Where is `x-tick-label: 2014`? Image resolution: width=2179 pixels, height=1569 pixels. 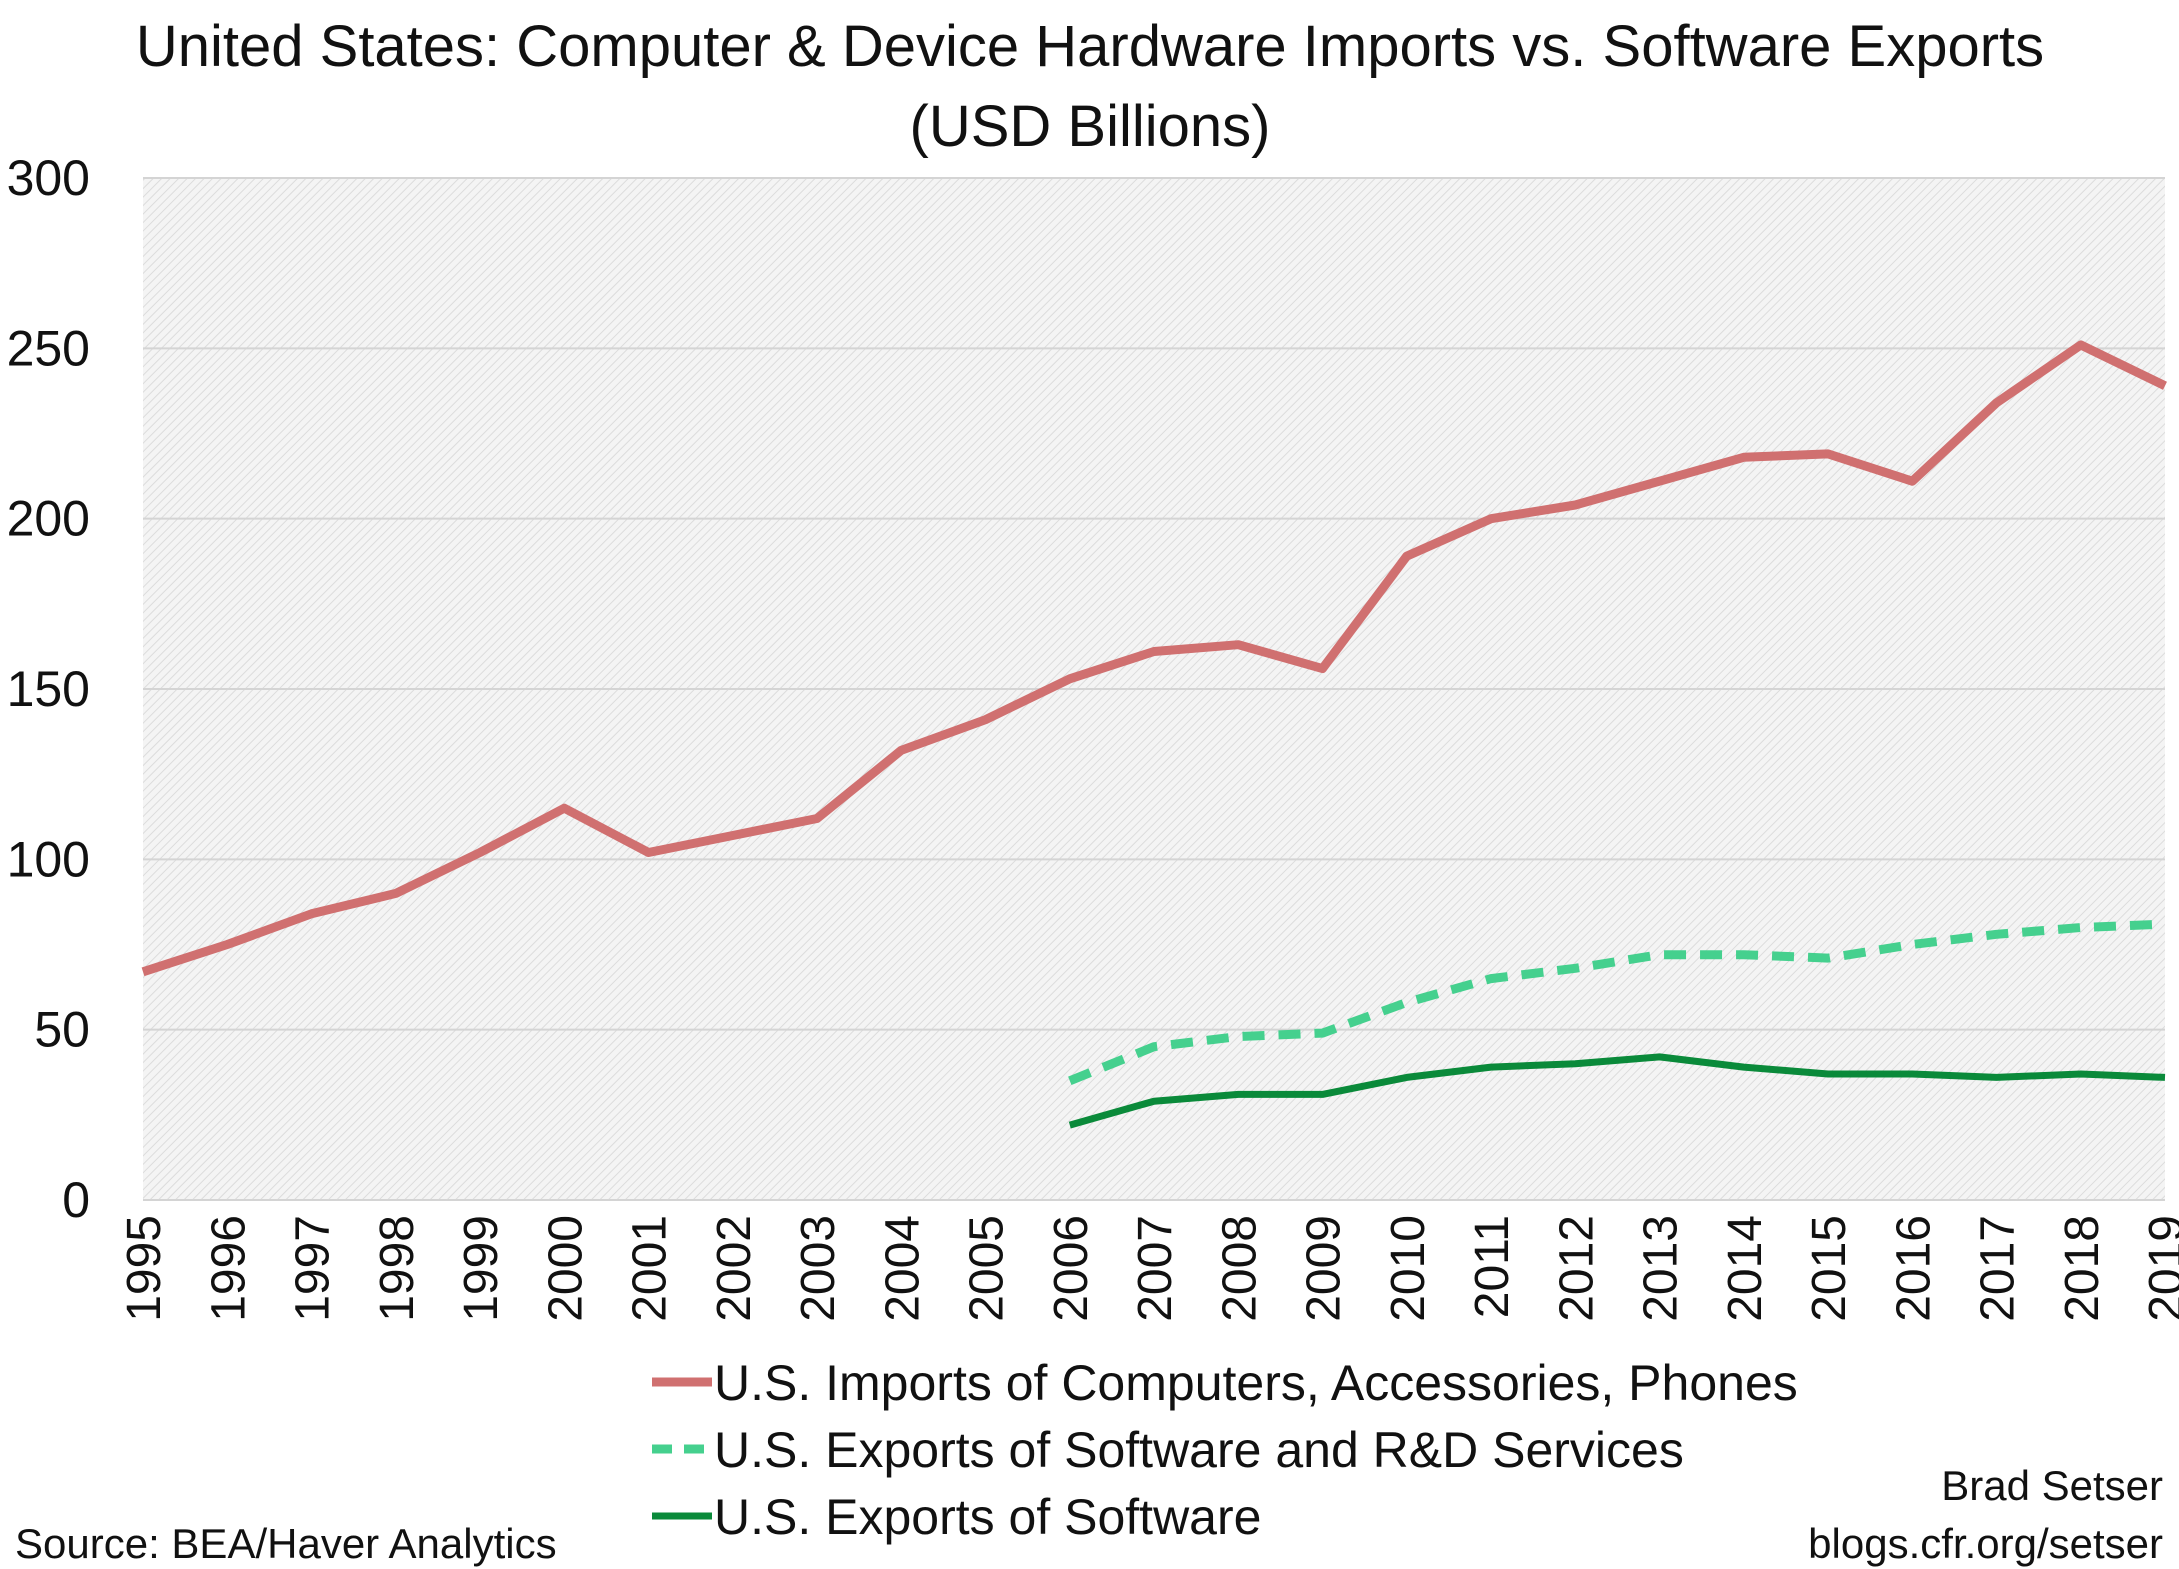
x-tick-label: 2014 is located at coordinates (1745, 1268).